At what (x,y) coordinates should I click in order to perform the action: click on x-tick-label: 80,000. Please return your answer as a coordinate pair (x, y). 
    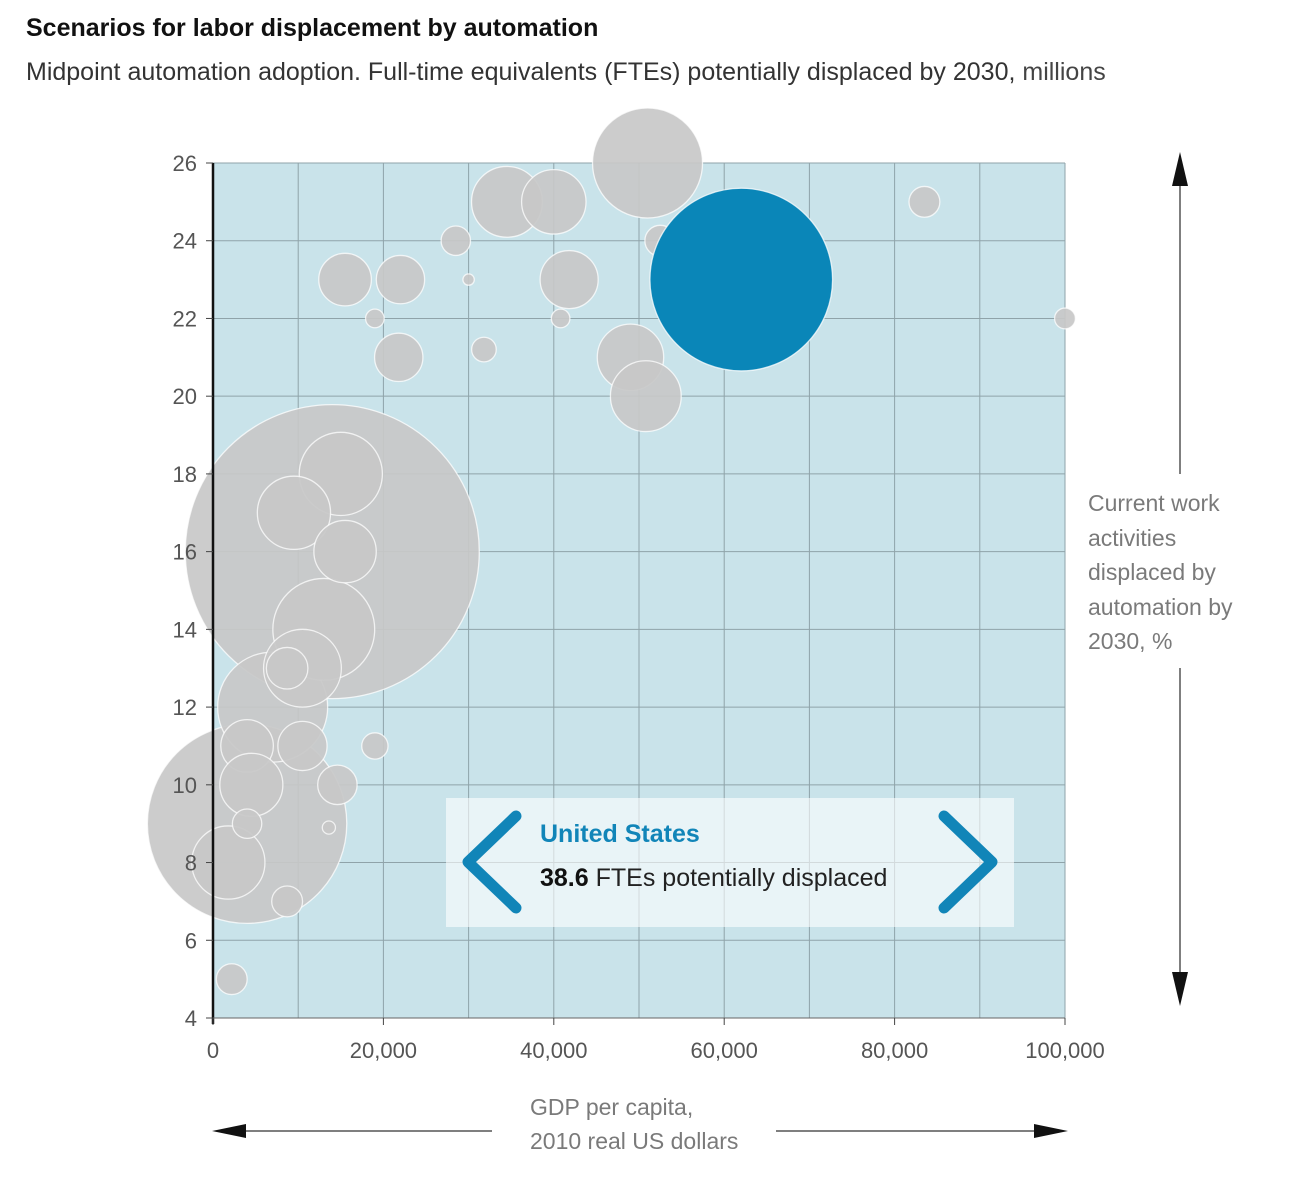
    Looking at the image, I should click on (894, 1050).